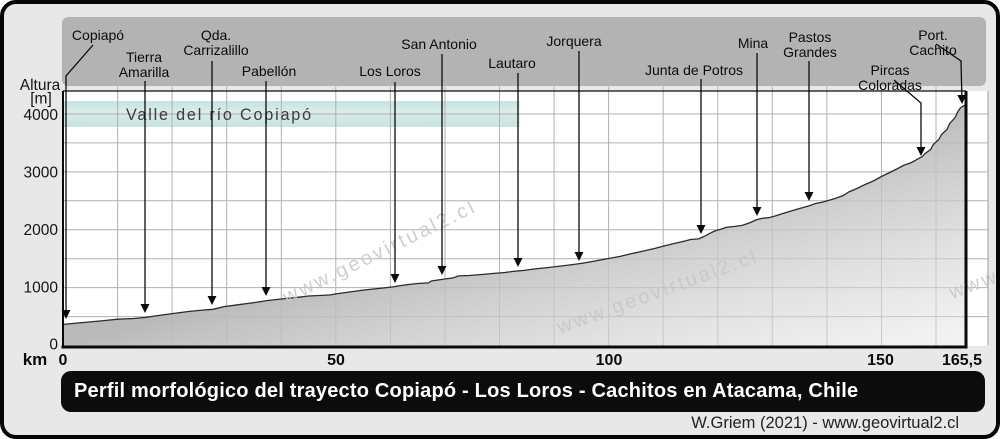 Image resolution: width=1000 pixels, height=439 pixels. What do you see at coordinates (219, 115) in the screenshot?
I see `valley-banner-label: Valle del río Copiapó` at bounding box center [219, 115].